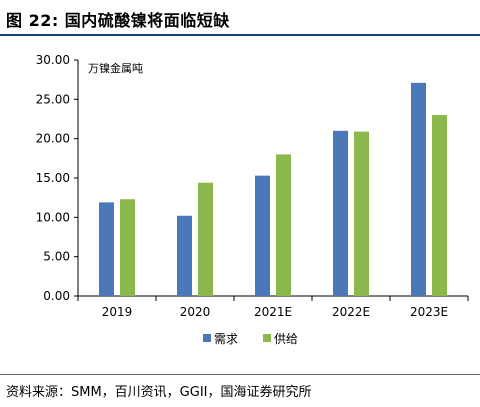 Image resolution: width=480 pixels, height=407 pixels. I want to click on source-note: 资料来源：SMM，百川资讯，GGII，国海证券研究所, so click(159, 392).